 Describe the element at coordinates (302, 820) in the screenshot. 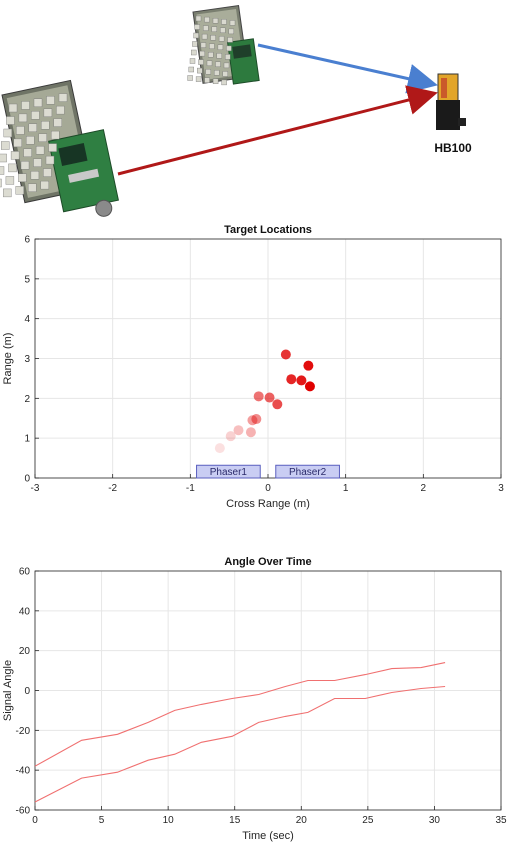

I see `x-tick-label: 20` at that location.